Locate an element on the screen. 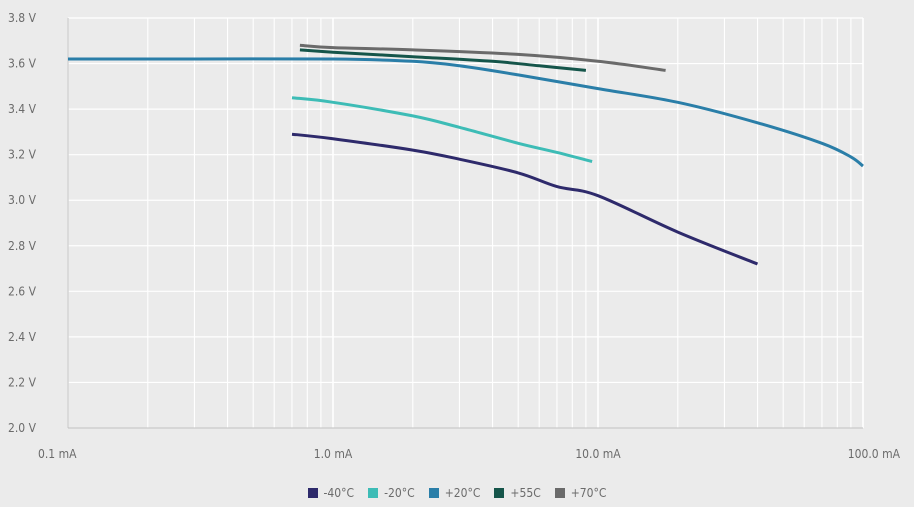  x-tick-label: 1.0 mA is located at coordinates (333, 454).